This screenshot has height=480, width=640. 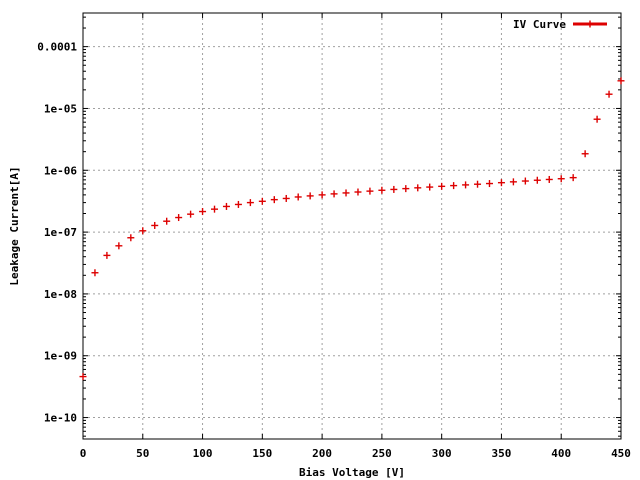 I want to click on legend-marker, so click(x=590, y=24).